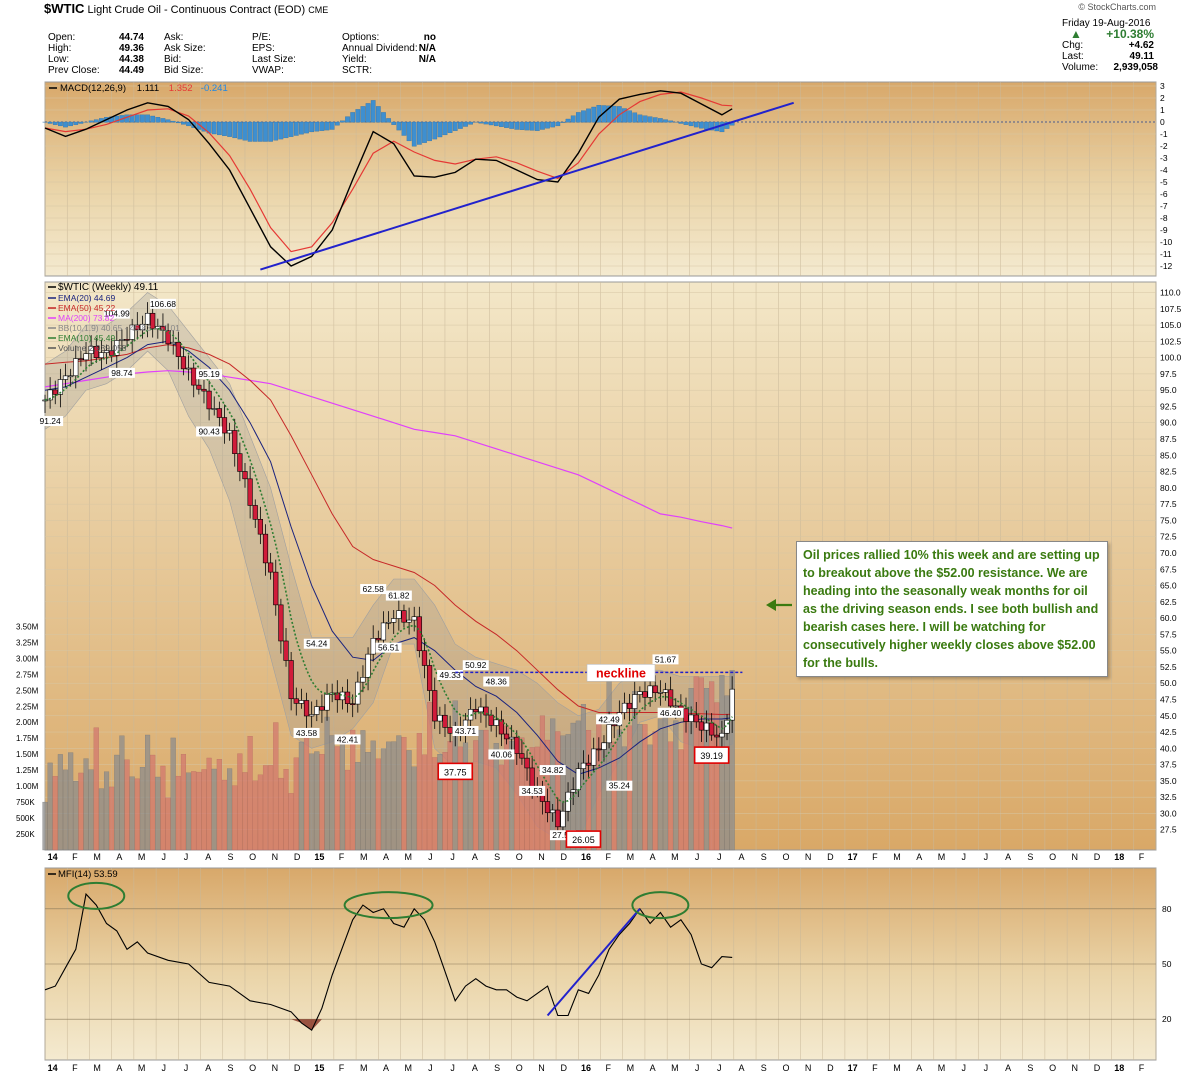  I want to click on mfi-ytick: 80, so click(1167, 909).